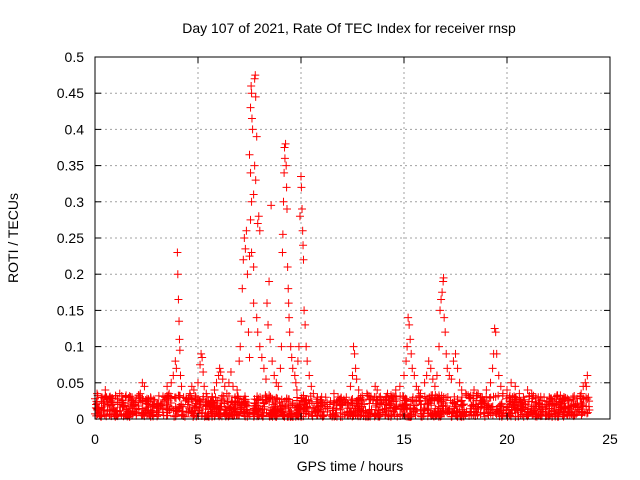 This screenshot has width=640, height=480. Describe the element at coordinates (350, 466) in the screenshot. I see `x-axis-label: GPS time / hours` at that location.